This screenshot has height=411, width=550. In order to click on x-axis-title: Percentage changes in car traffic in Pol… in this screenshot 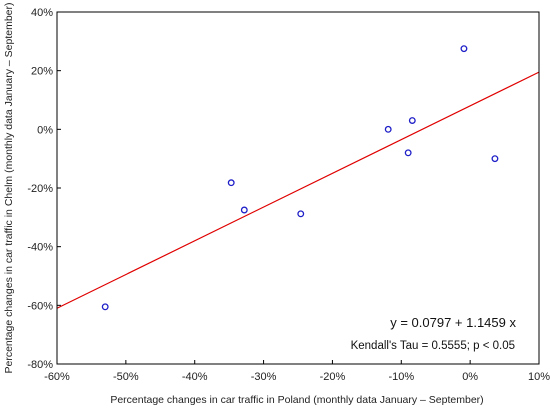, I will do `click(296, 400)`.